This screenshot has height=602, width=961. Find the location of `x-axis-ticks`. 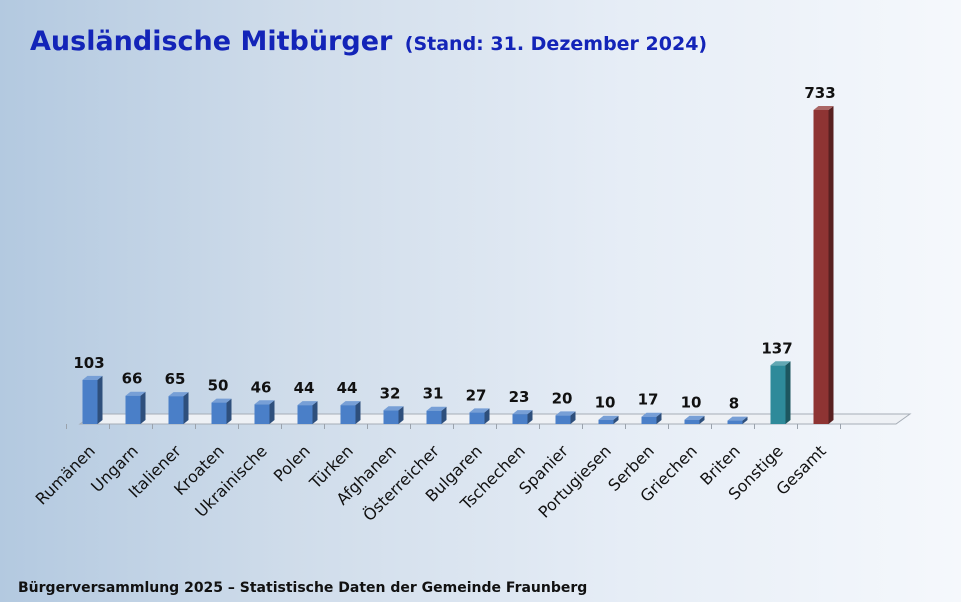

x-axis-ticks is located at coordinates (453, 426).